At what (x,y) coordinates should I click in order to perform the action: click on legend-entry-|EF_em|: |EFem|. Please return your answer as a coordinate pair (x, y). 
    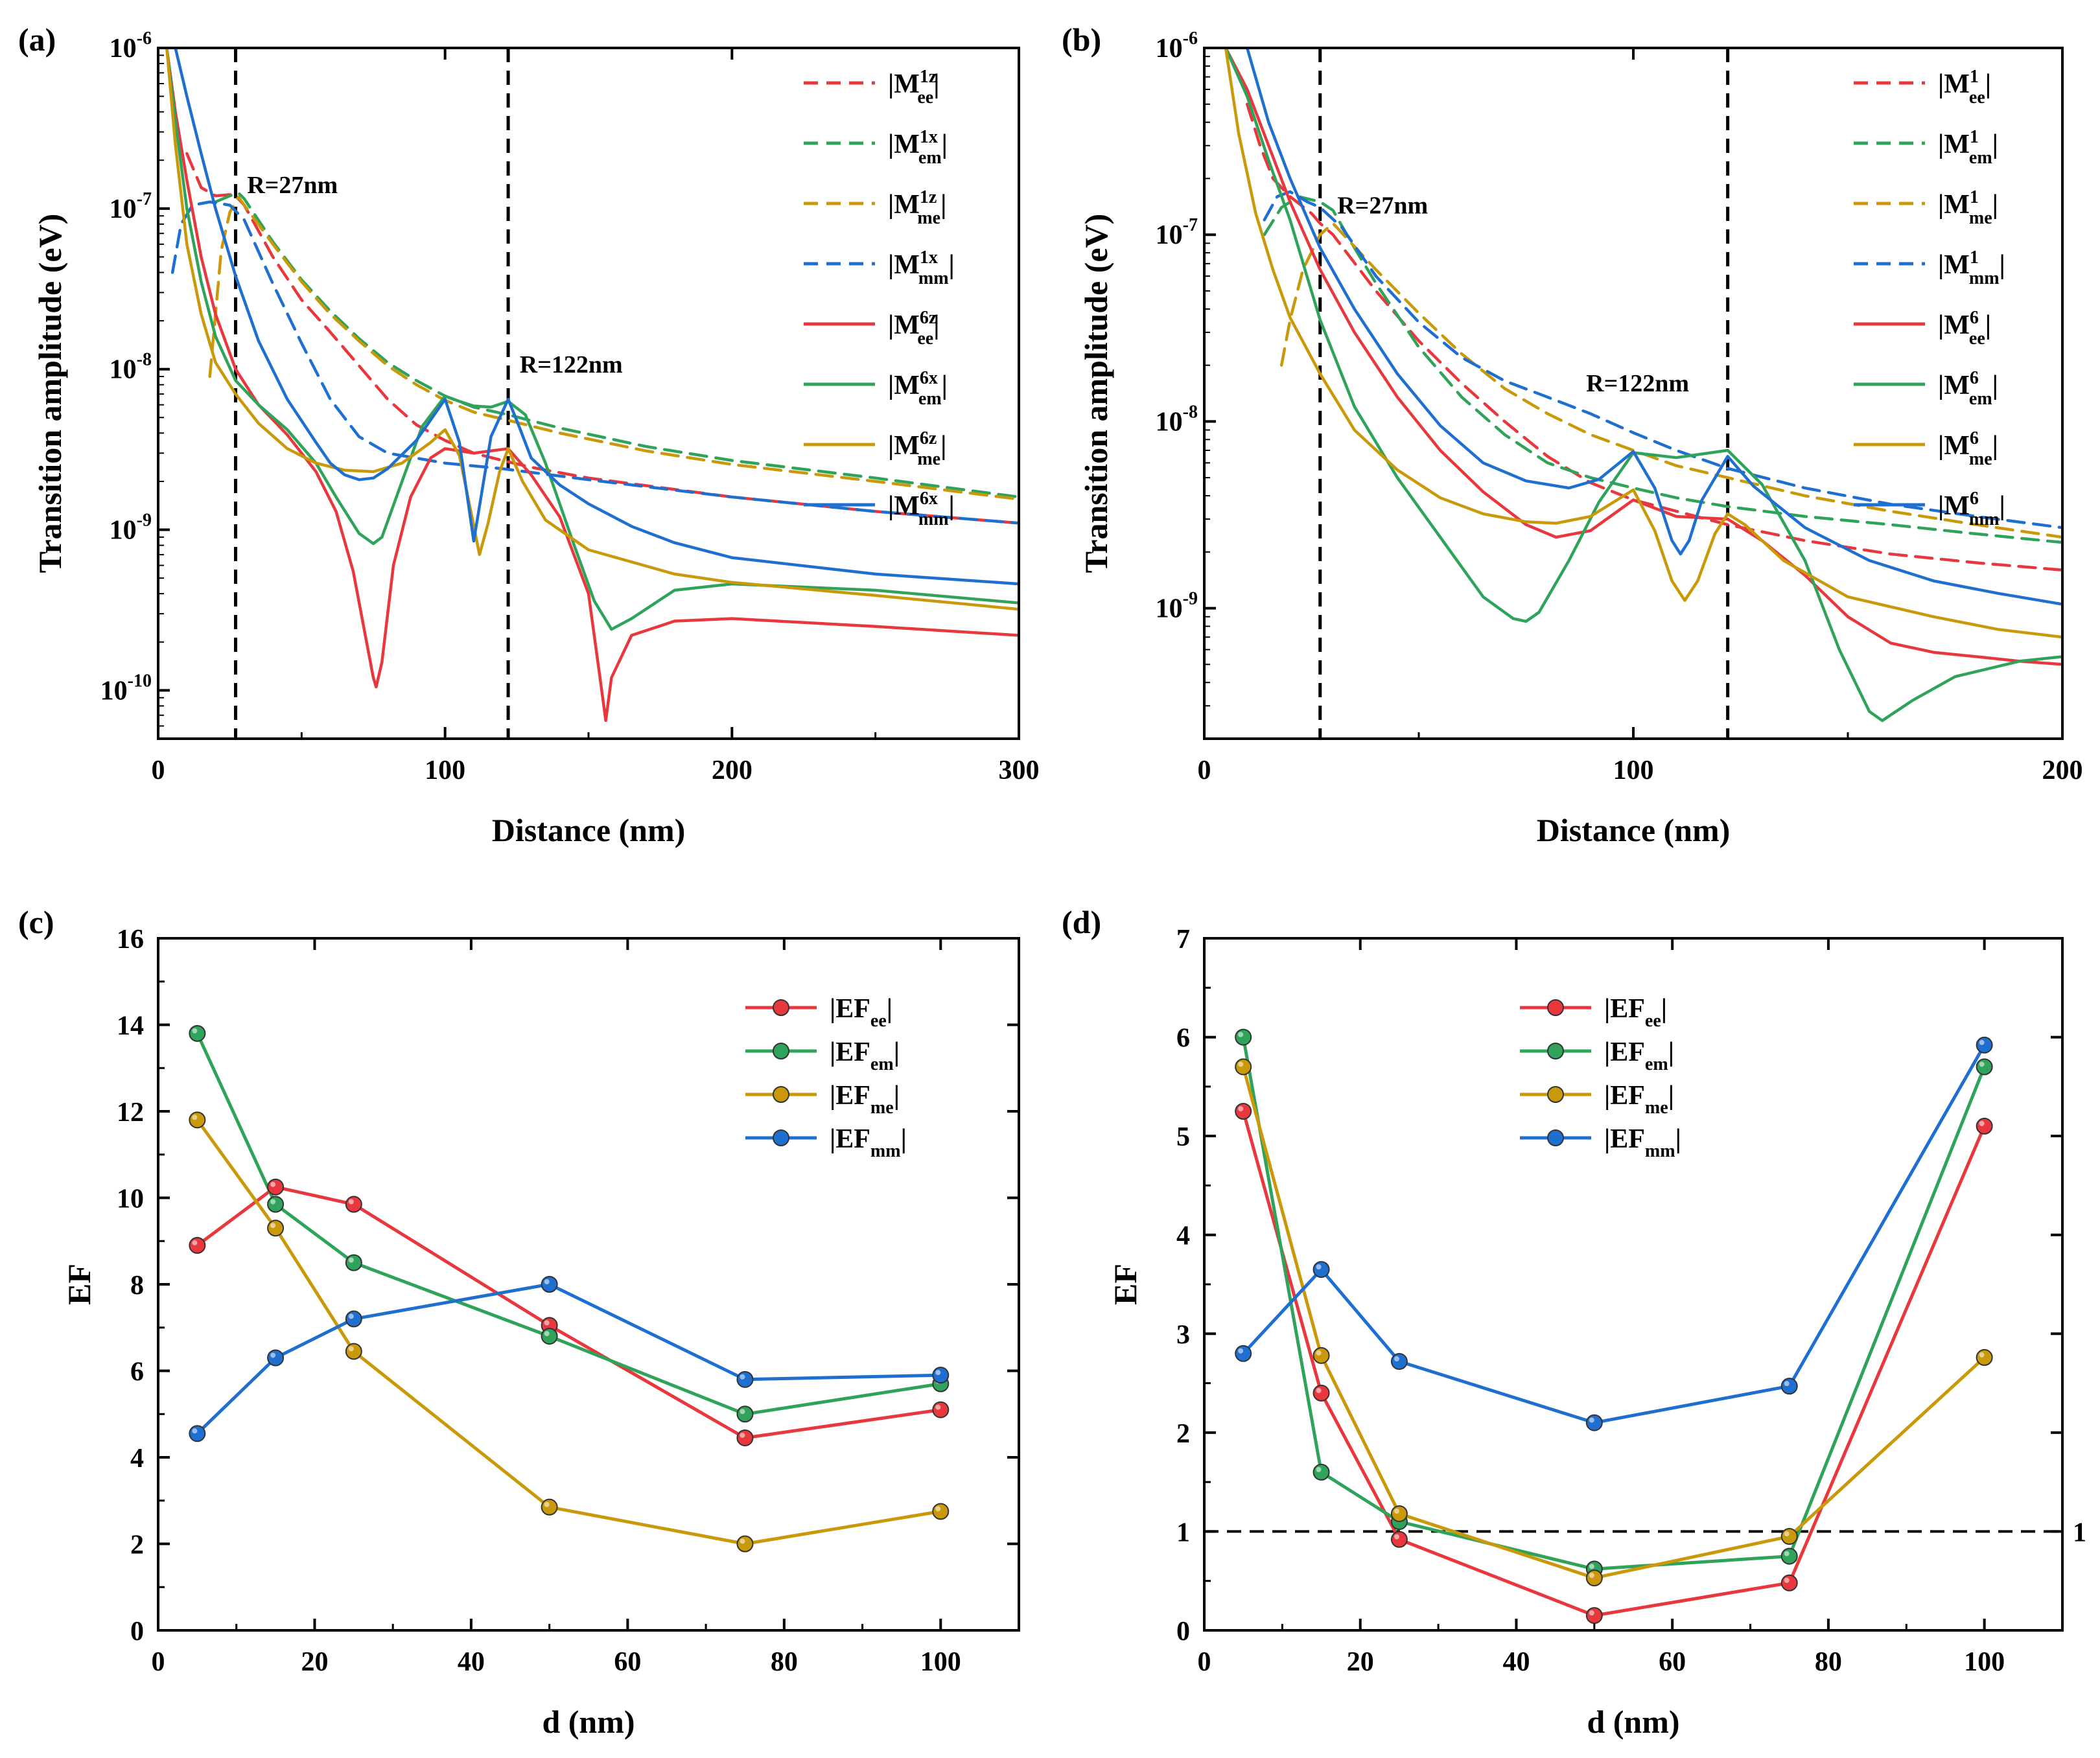
    Looking at the image, I should click on (865, 1055).